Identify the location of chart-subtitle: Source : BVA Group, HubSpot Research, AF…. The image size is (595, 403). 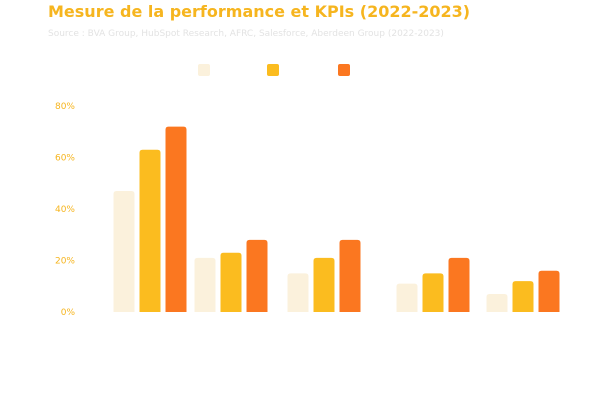
(246, 34).